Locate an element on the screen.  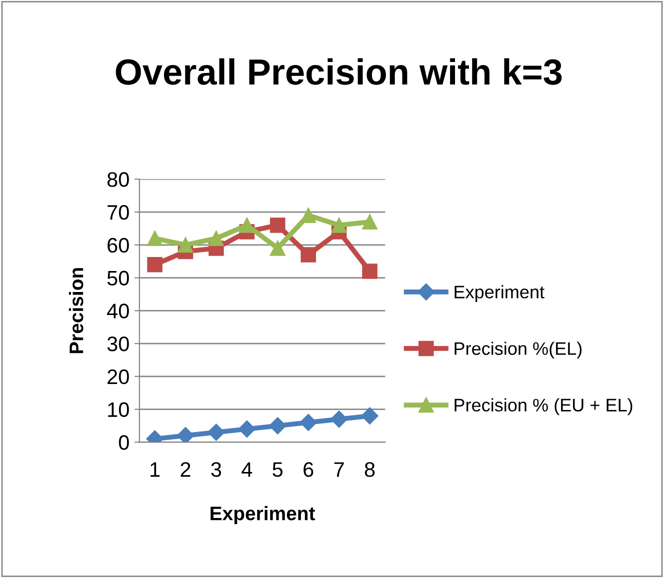
y-tick-label: 70 is located at coordinates (118, 212).